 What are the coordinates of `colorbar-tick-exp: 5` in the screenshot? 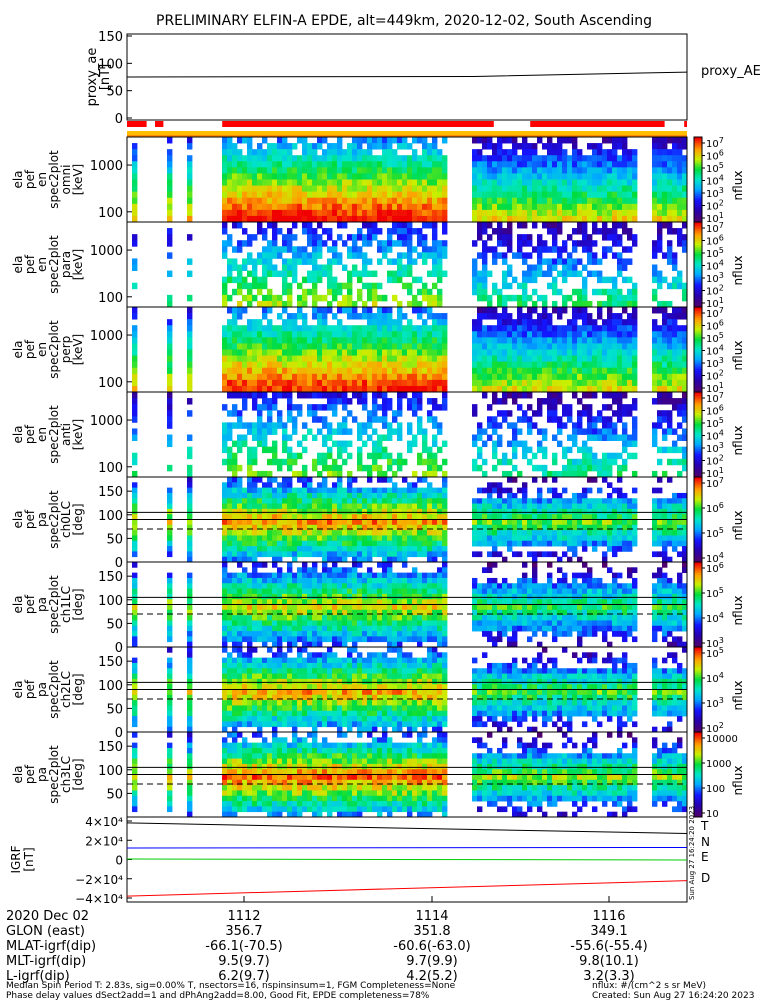 It's located at (721, 250).